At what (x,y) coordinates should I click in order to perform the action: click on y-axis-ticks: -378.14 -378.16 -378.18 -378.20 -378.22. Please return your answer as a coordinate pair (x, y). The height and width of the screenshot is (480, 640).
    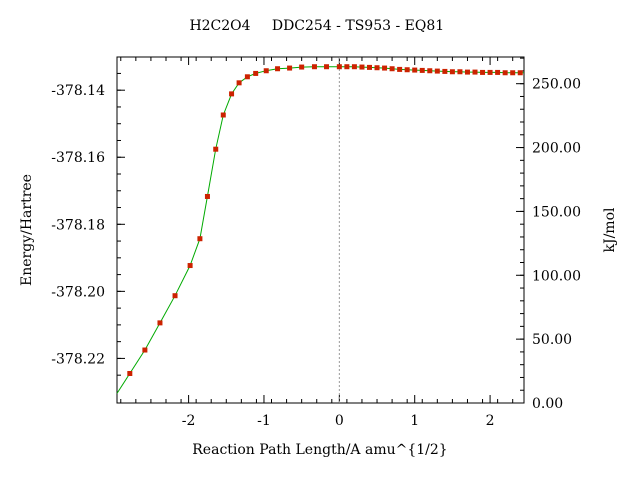
    Looking at the image, I should click on (88, 225).